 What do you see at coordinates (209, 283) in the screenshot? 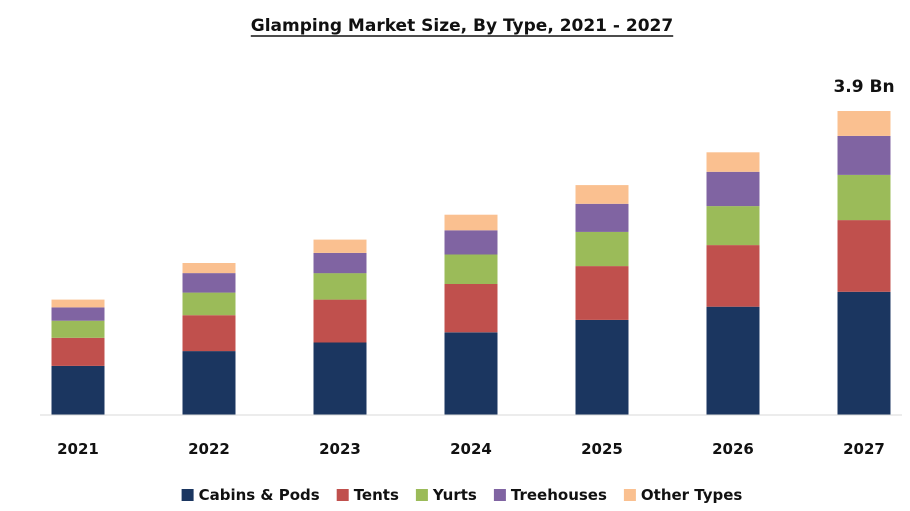
I see `bar-segment-2022-treehouses` at bounding box center [209, 283].